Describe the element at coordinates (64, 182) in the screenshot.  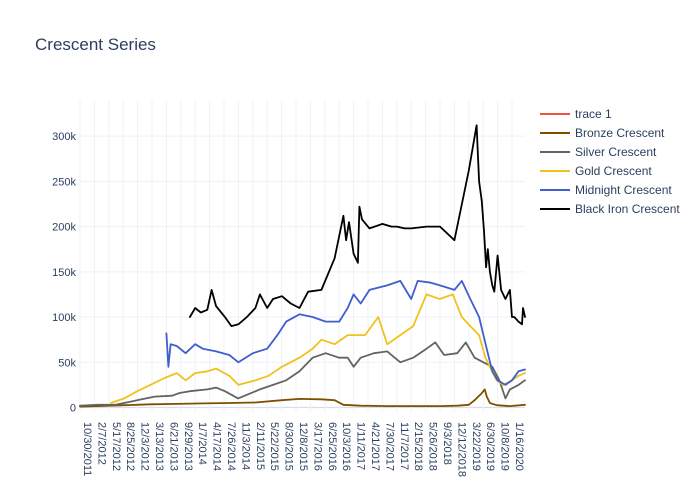
I see `y-tick-label: 250k` at that location.